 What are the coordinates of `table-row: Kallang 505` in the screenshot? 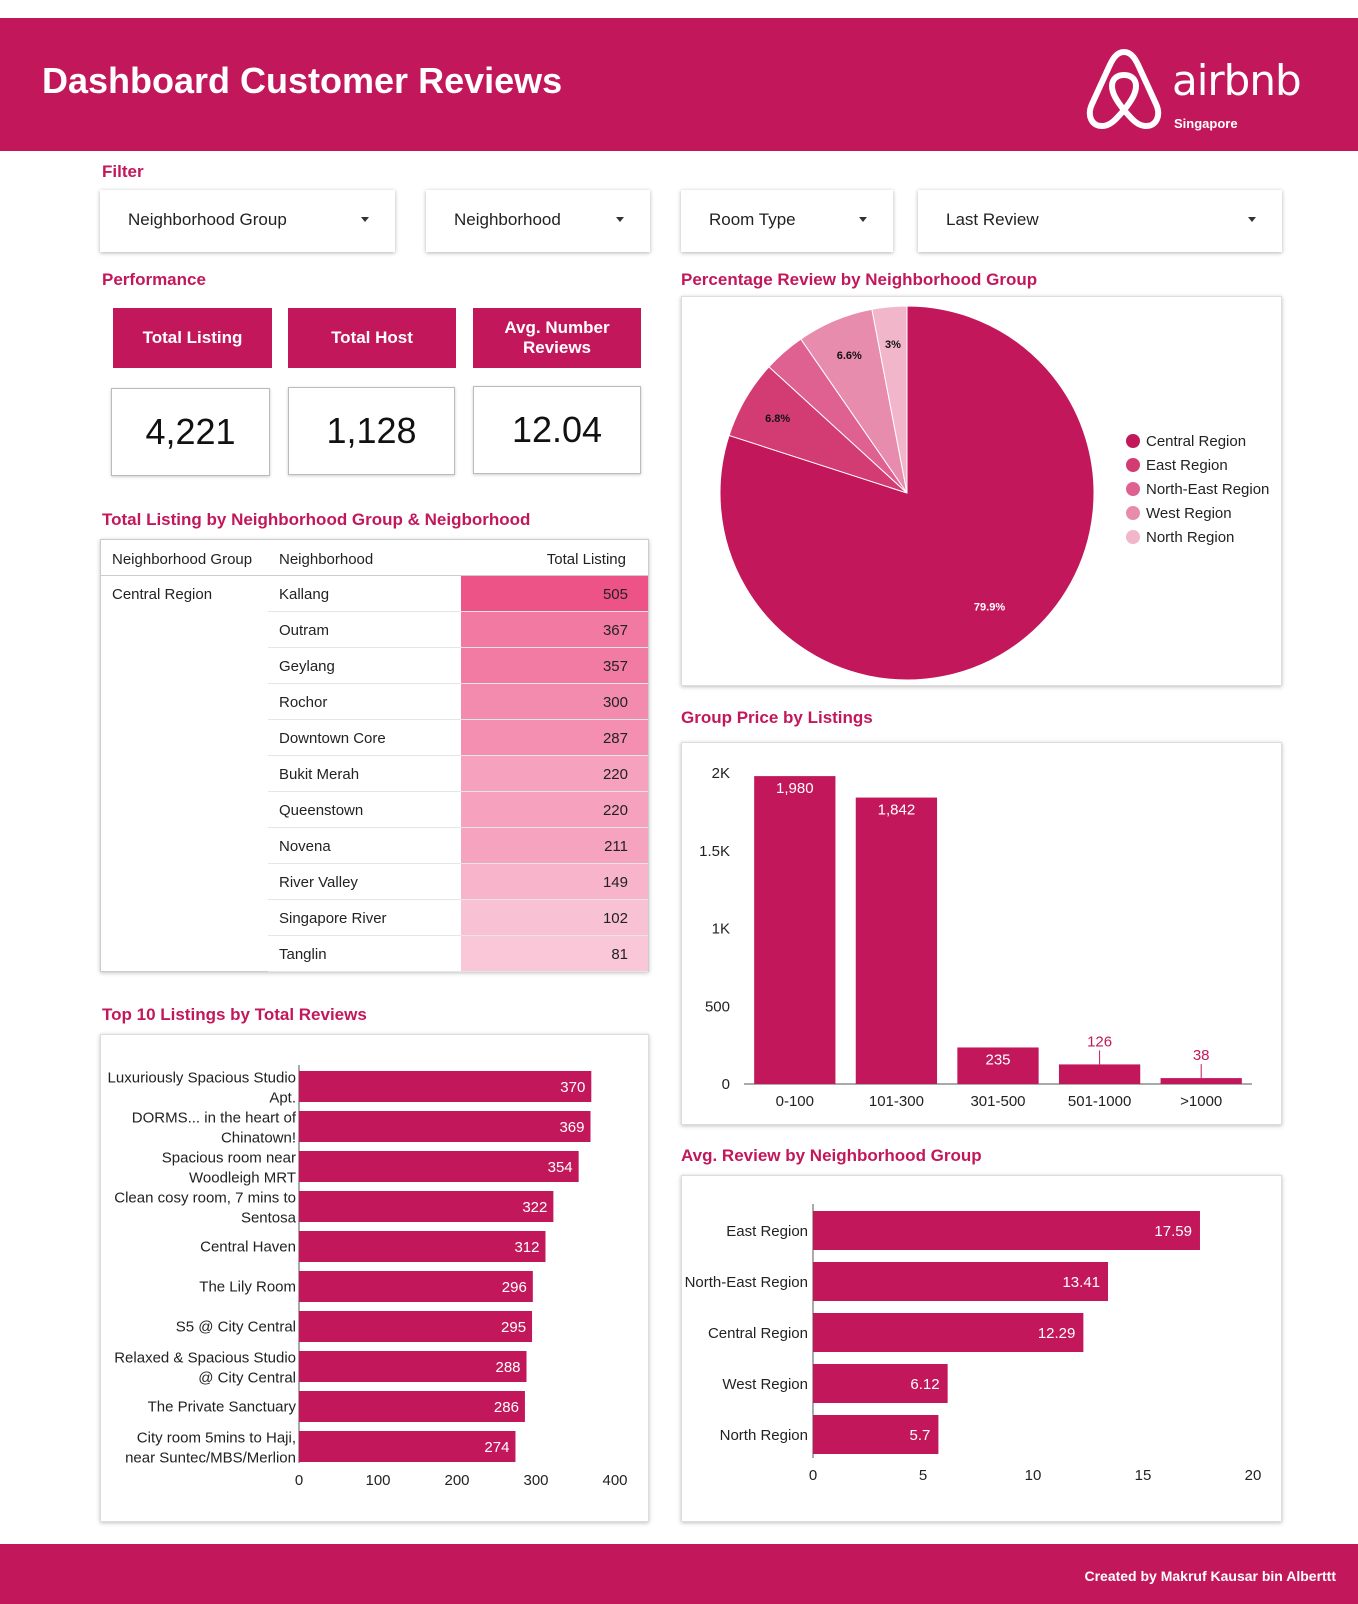 It's located at (458, 594).